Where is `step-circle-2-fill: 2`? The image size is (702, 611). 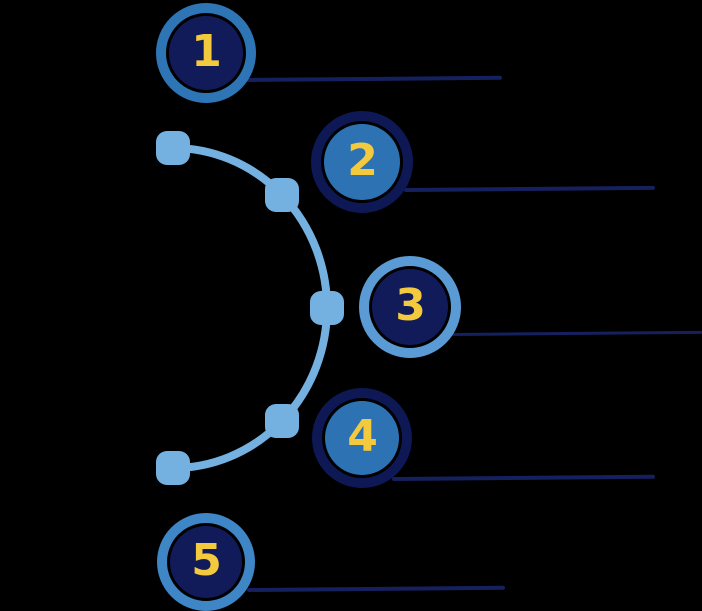
step-circle-2-fill: 2 is located at coordinates (362, 162).